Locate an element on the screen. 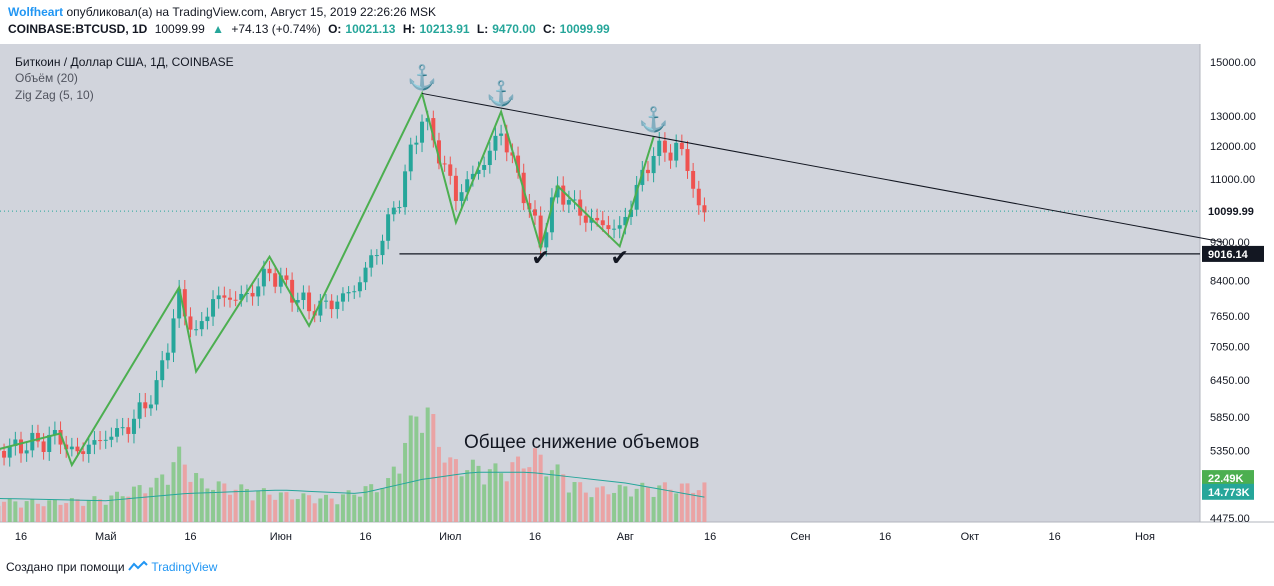 The height and width of the screenshot is (586, 1274). price-tick-label: 12000.00 is located at coordinates (1233, 147).